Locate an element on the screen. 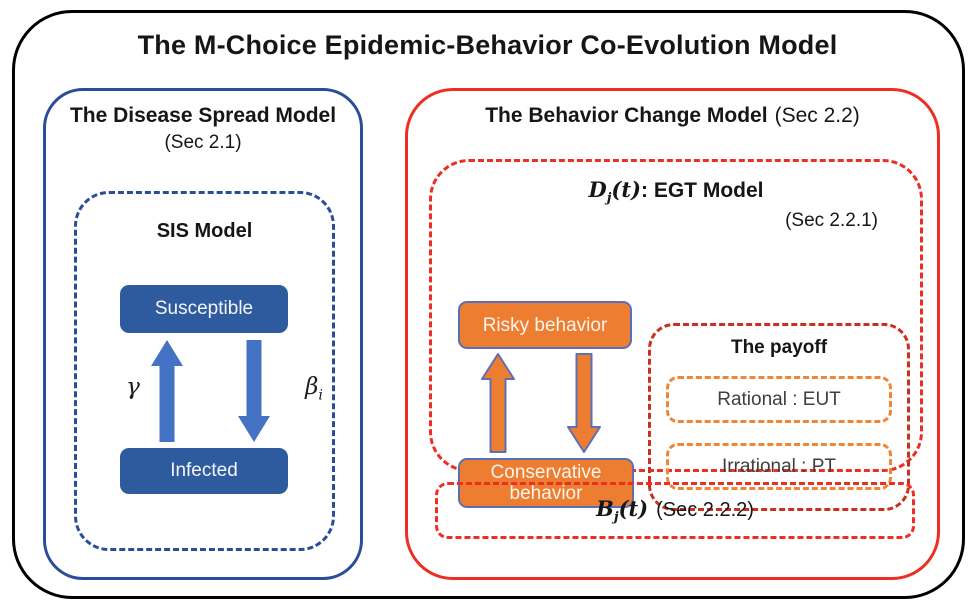 This screenshot has width=975, height=610. irrational-pt-box: Irrational : PT is located at coordinates (779, 466).